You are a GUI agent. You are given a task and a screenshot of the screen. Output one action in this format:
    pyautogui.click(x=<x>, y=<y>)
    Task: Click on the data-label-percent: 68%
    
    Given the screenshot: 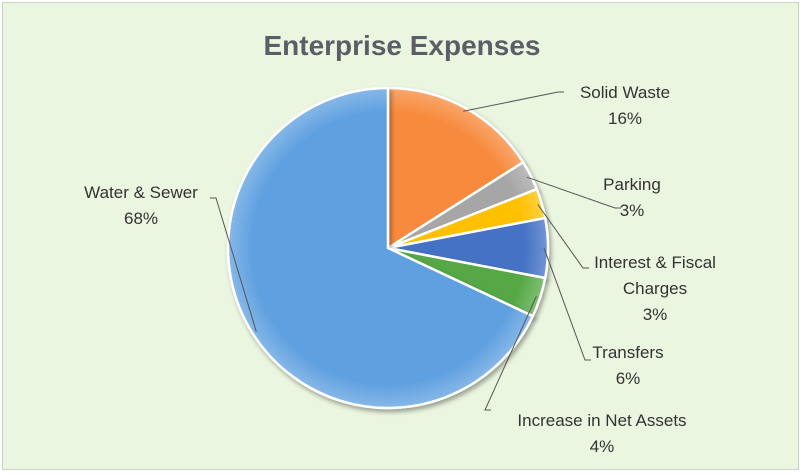 What is the action you would take?
    pyautogui.click(x=141, y=218)
    